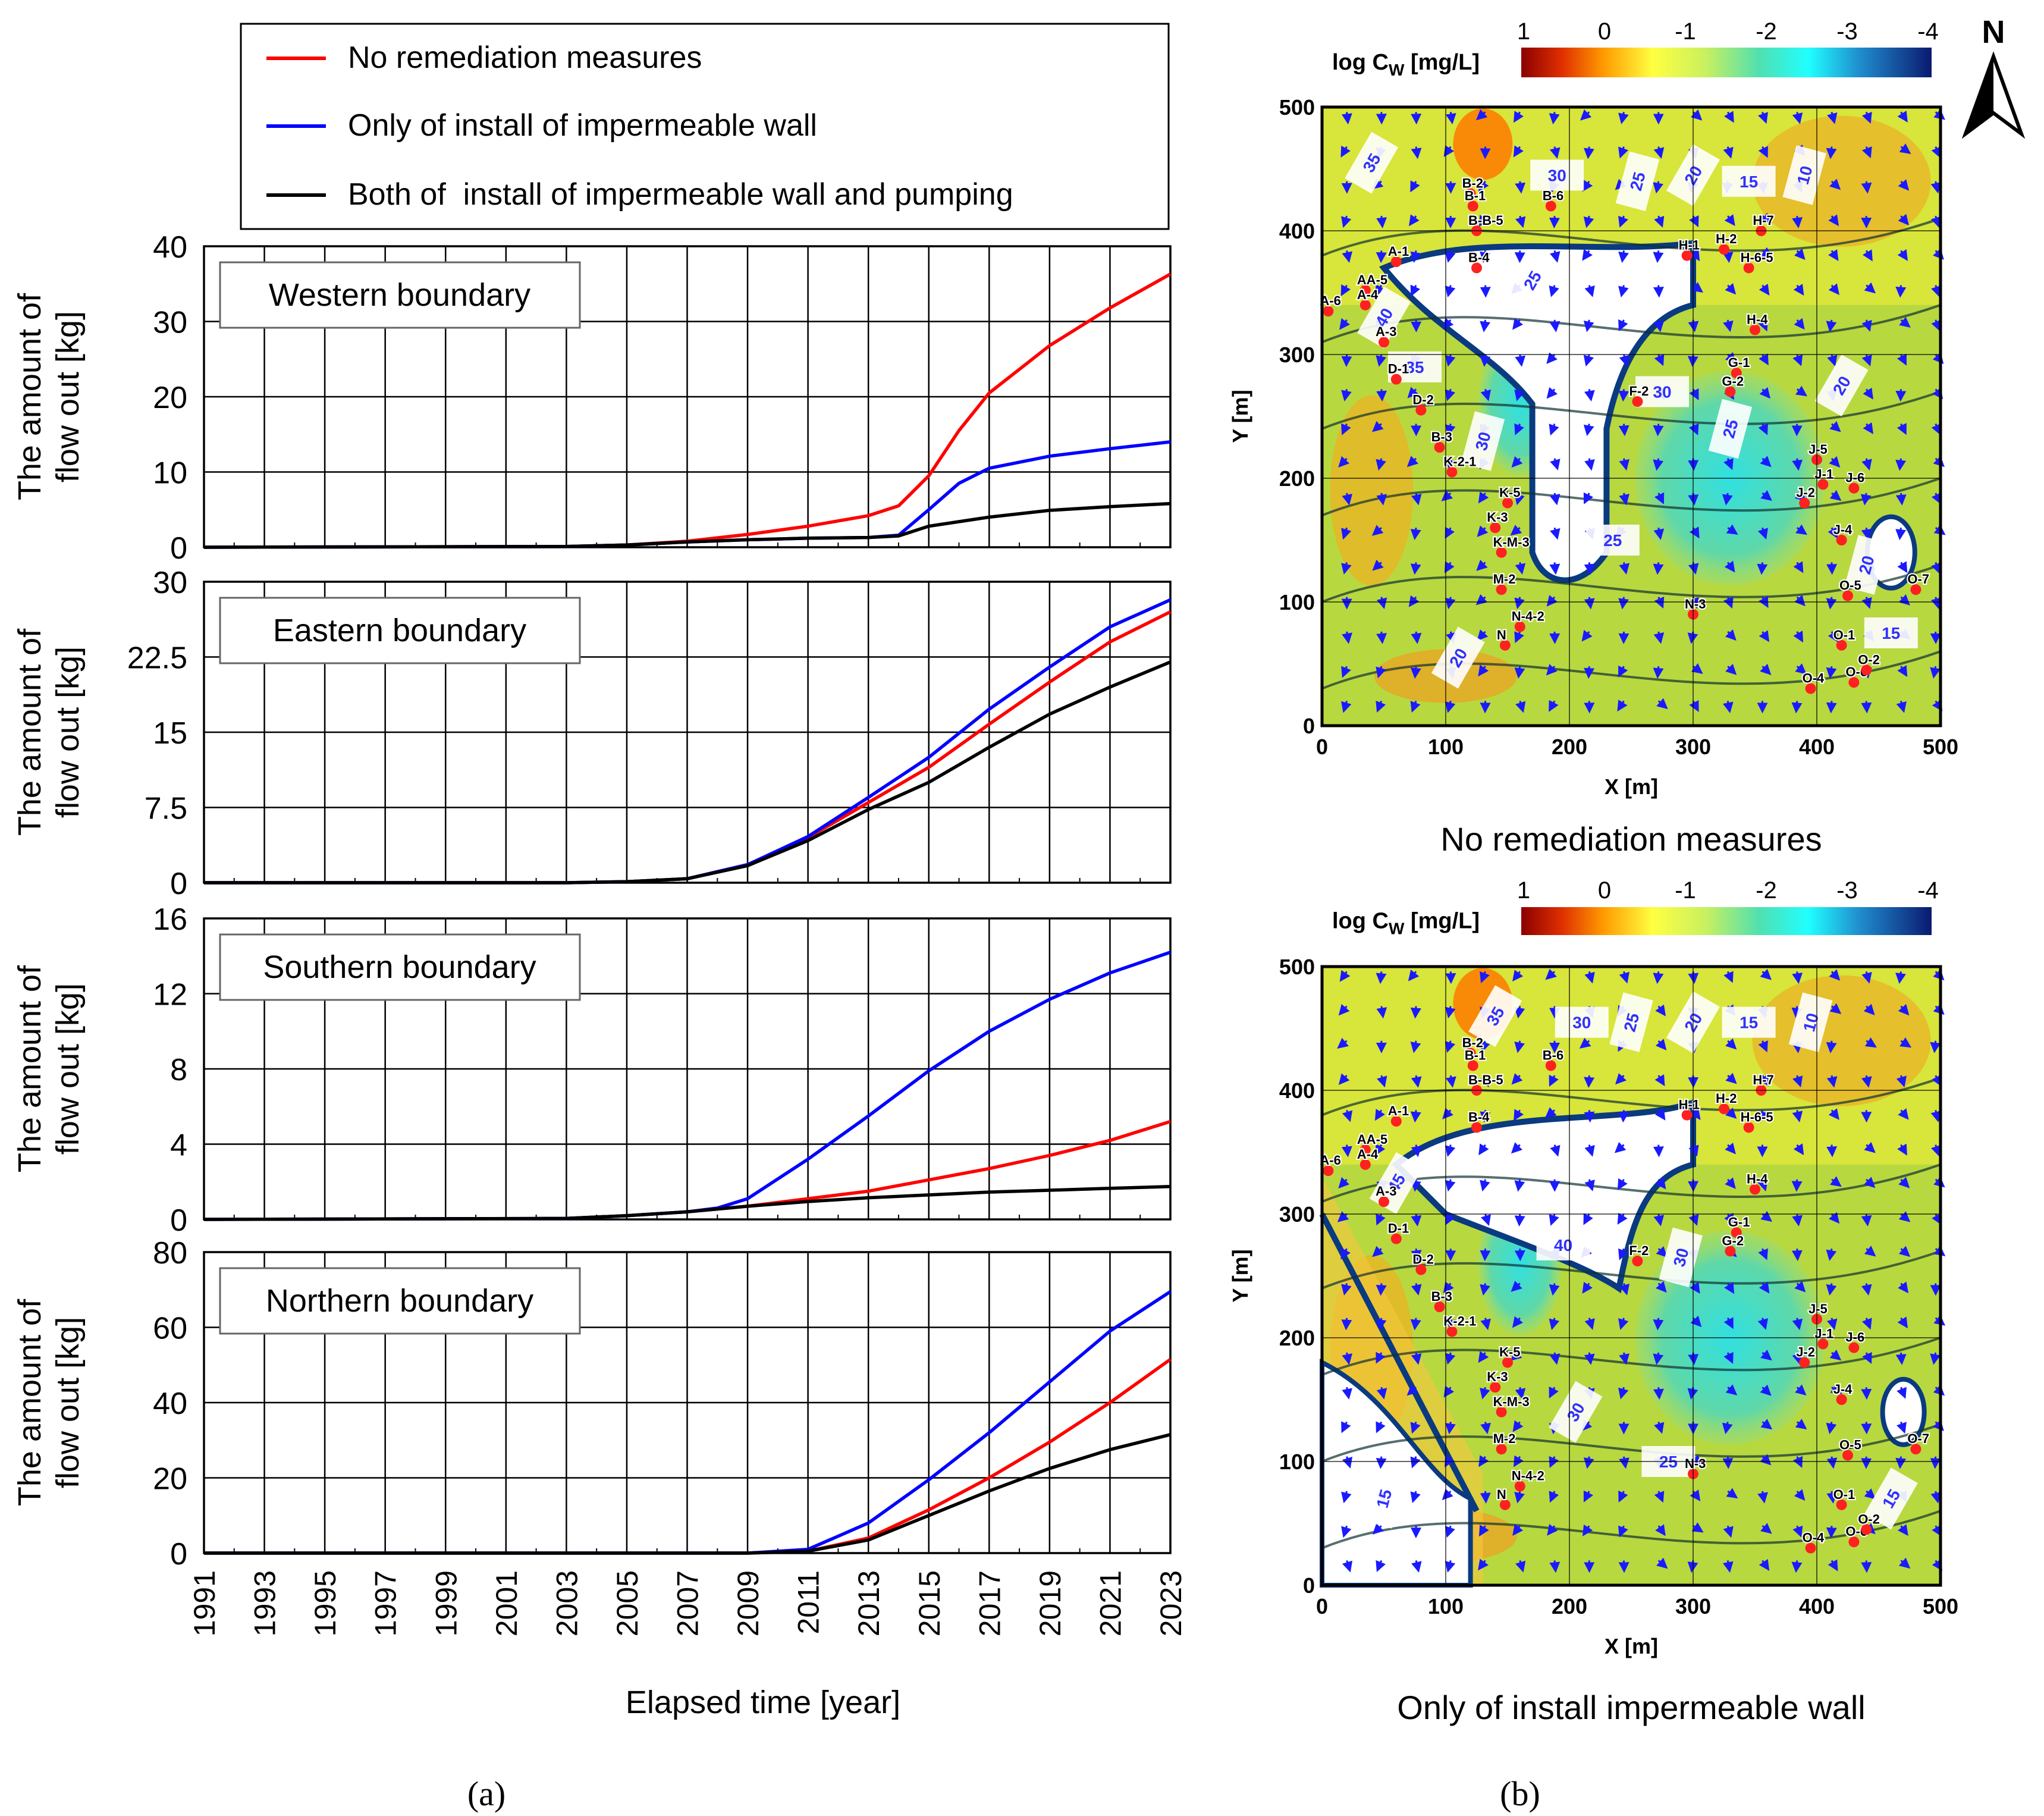 The height and width of the screenshot is (1816, 2044). I want to click on colorbar: log CW [mg/L] 1 0 -1 -2 -3 -4, so click(1635, 908).